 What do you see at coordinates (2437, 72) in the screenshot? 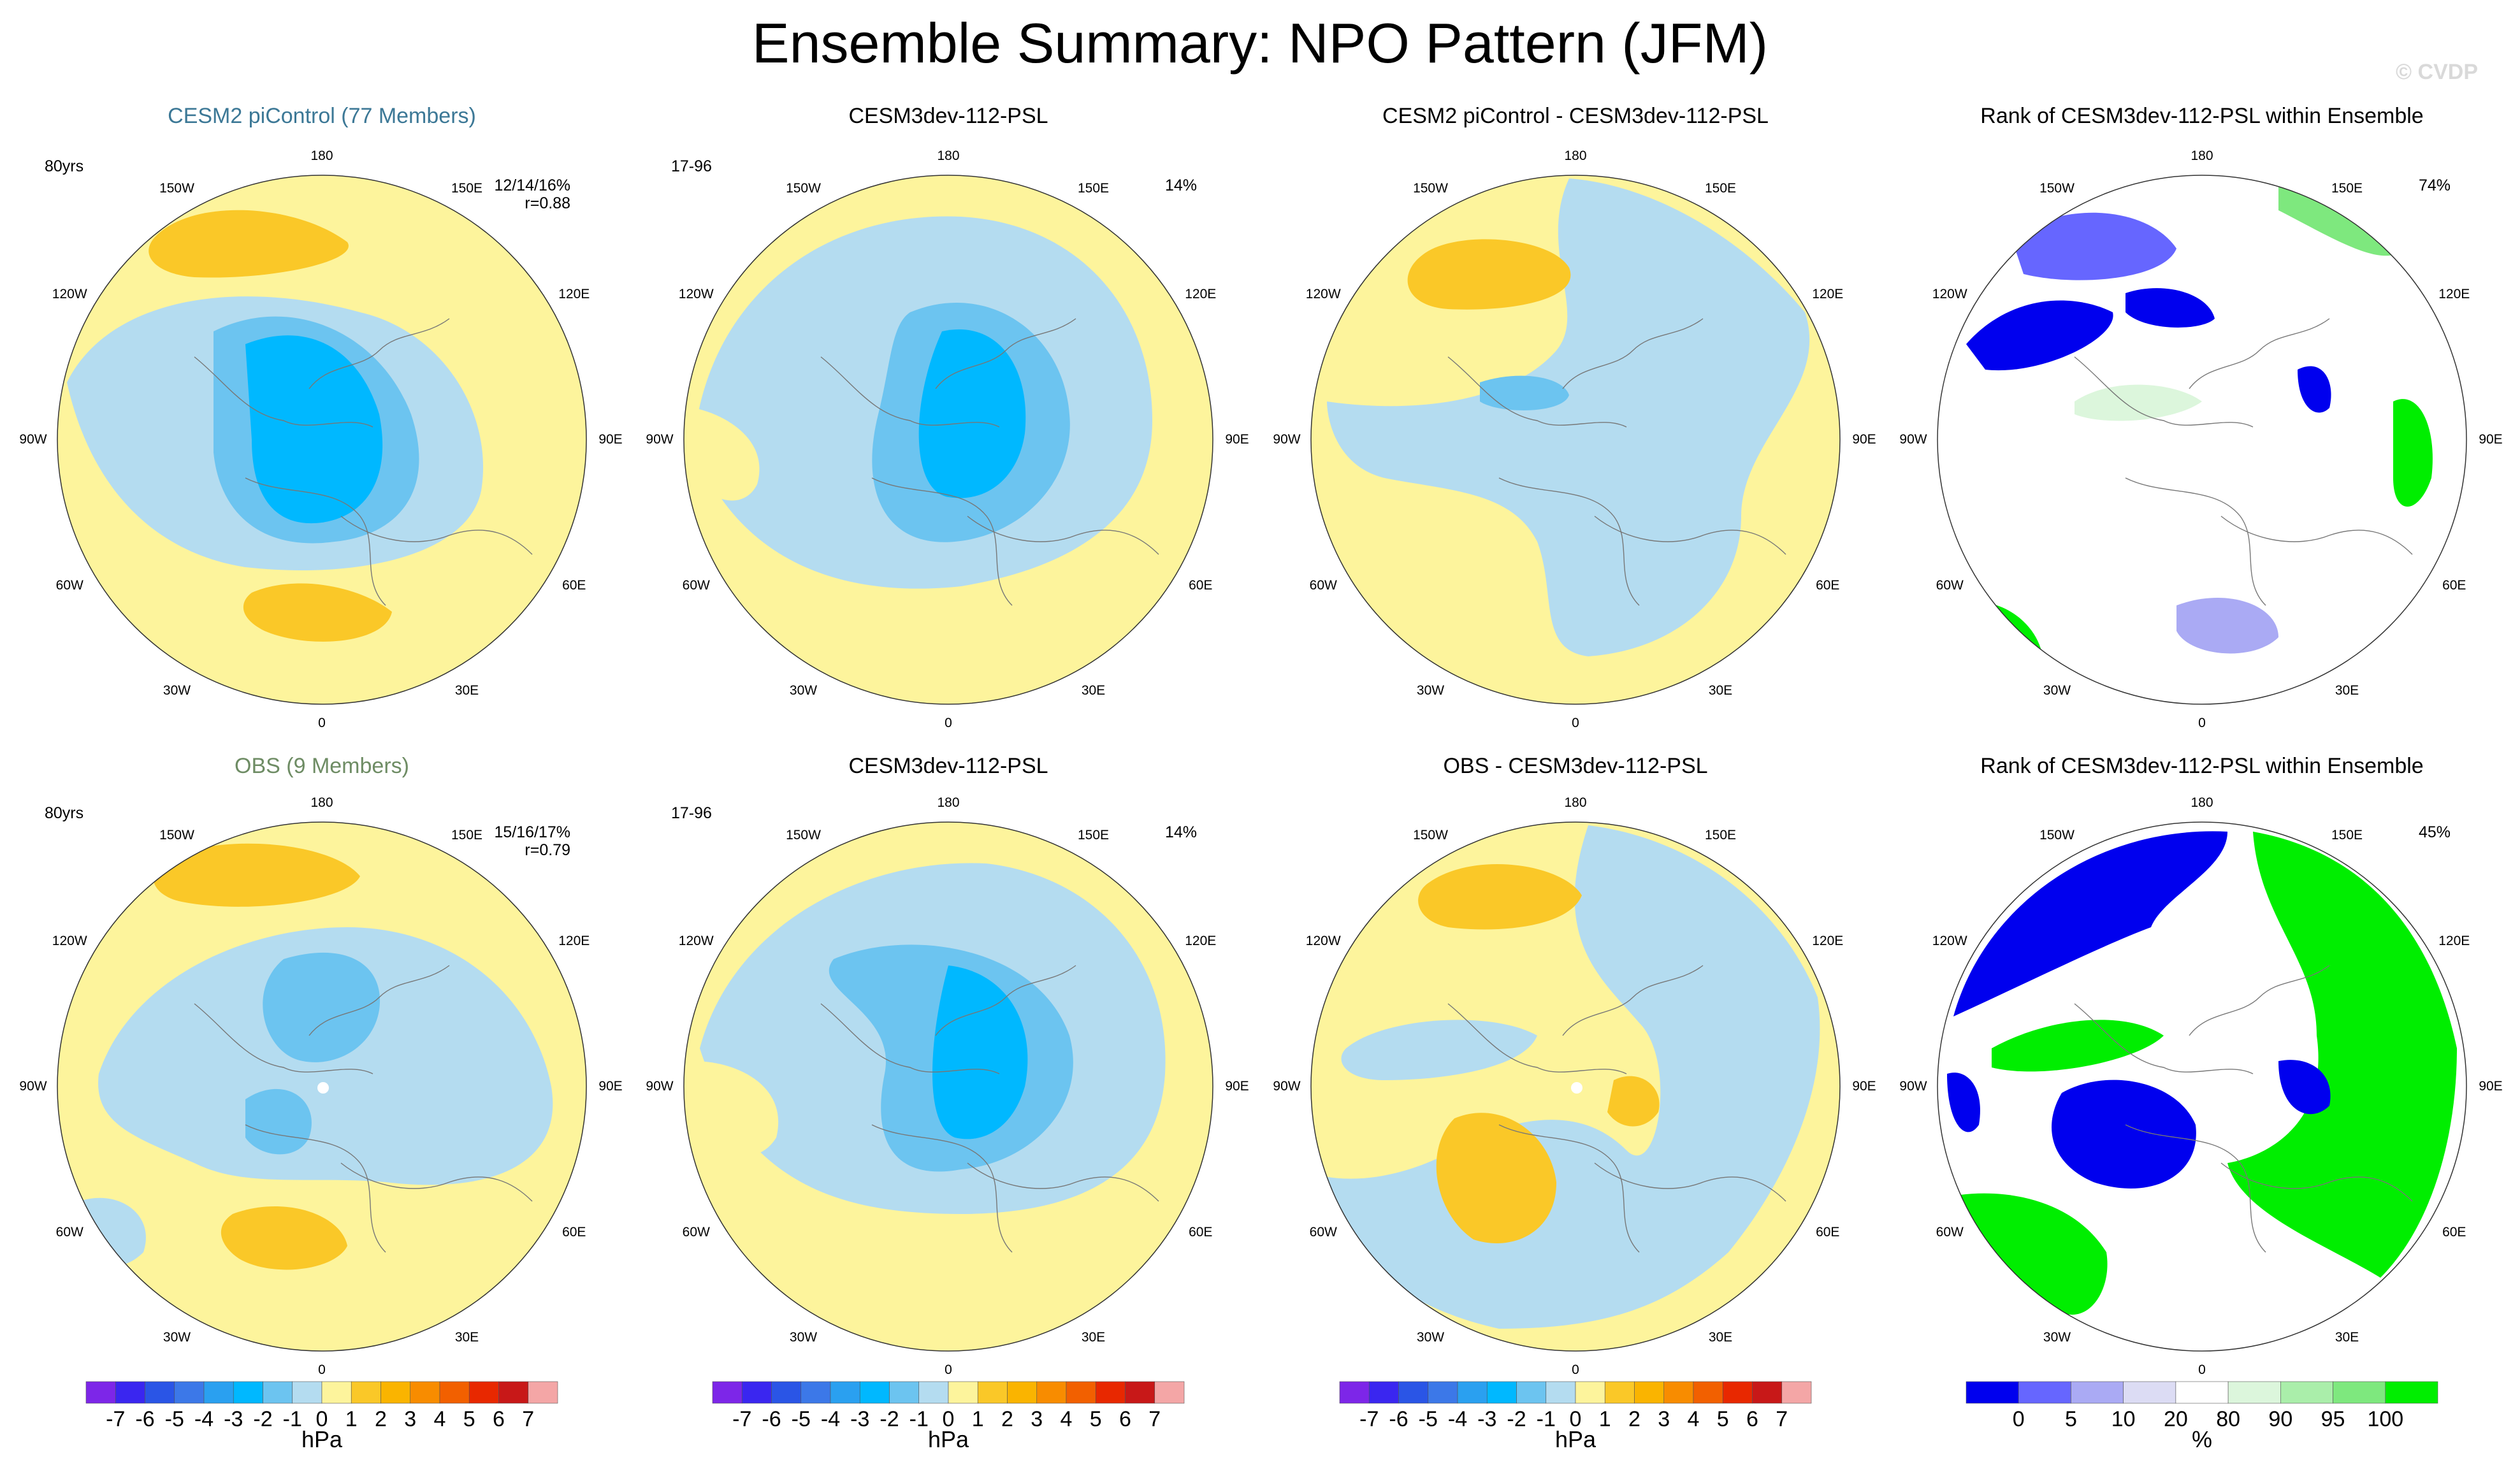
I see `copyright-text: © CVDP` at bounding box center [2437, 72].